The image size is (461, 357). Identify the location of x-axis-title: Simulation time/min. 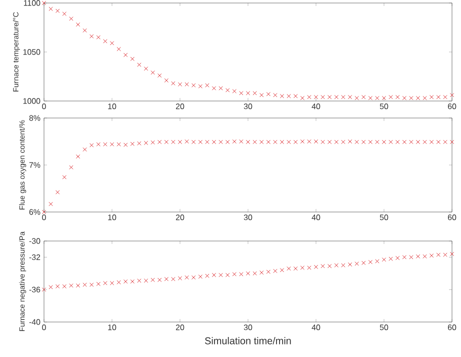
(247, 340).